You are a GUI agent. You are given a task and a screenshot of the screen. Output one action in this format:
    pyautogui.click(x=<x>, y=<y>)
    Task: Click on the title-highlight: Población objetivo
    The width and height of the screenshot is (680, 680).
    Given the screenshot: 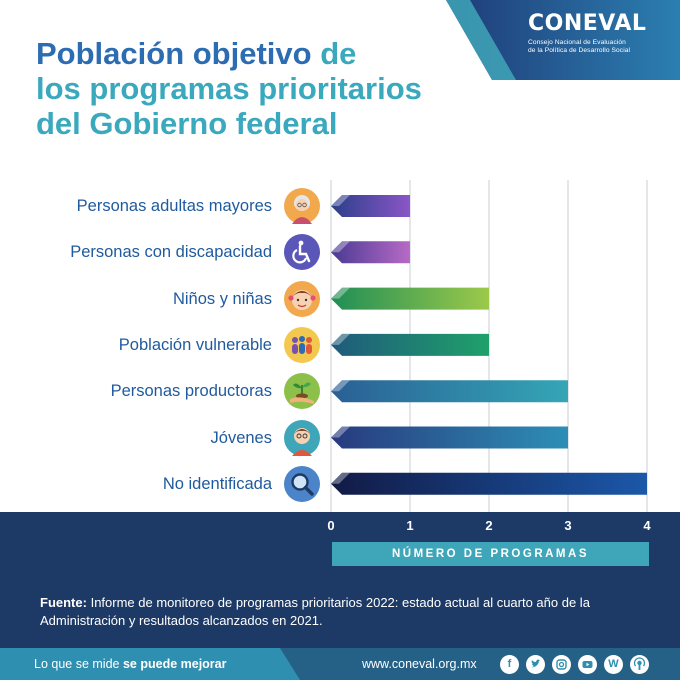 What is the action you would take?
    pyautogui.click(x=174, y=53)
    